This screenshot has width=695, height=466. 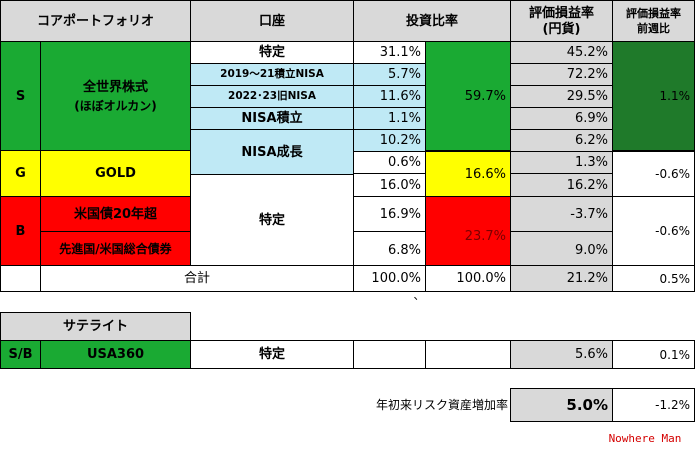 I want to click on b-pct-1: 16.9%, so click(x=389, y=214).